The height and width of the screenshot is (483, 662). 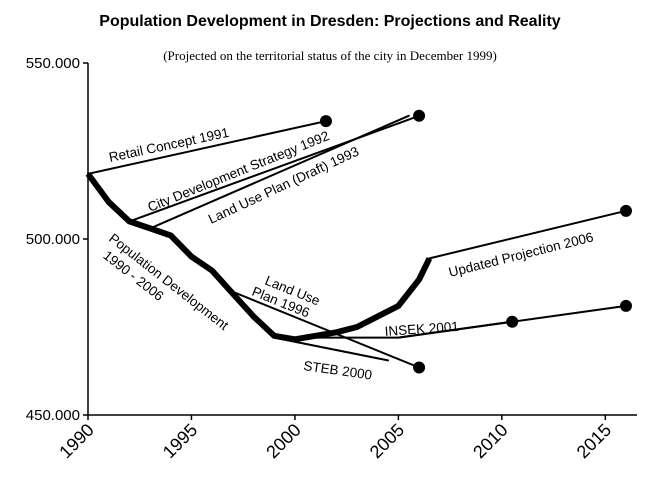 I want to click on x-tick-label: 2005, so click(x=387, y=441).